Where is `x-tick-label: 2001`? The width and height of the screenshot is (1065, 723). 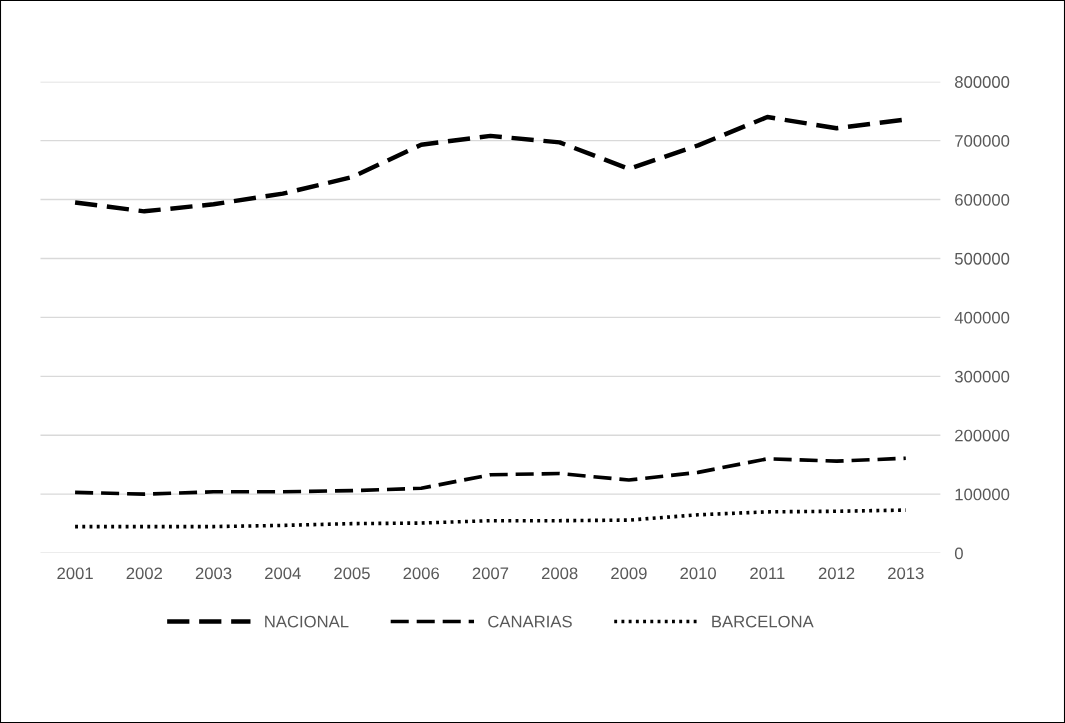
x-tick-label: 2001 is located at coordinates (75, 573).